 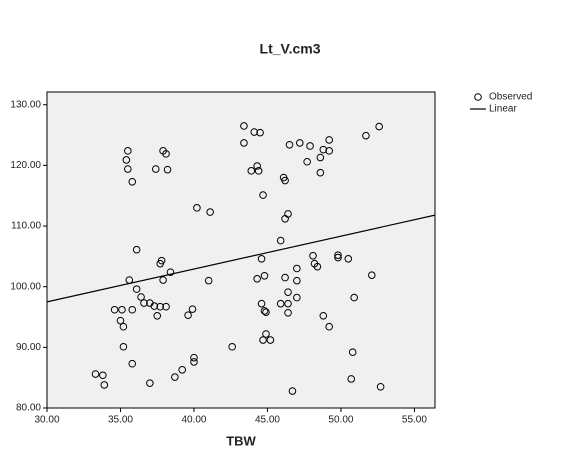 What do you see at coordinates (241, 440) in the screenshot?
I see `x-axis-label: TBW` at bounding box center [241, 440].